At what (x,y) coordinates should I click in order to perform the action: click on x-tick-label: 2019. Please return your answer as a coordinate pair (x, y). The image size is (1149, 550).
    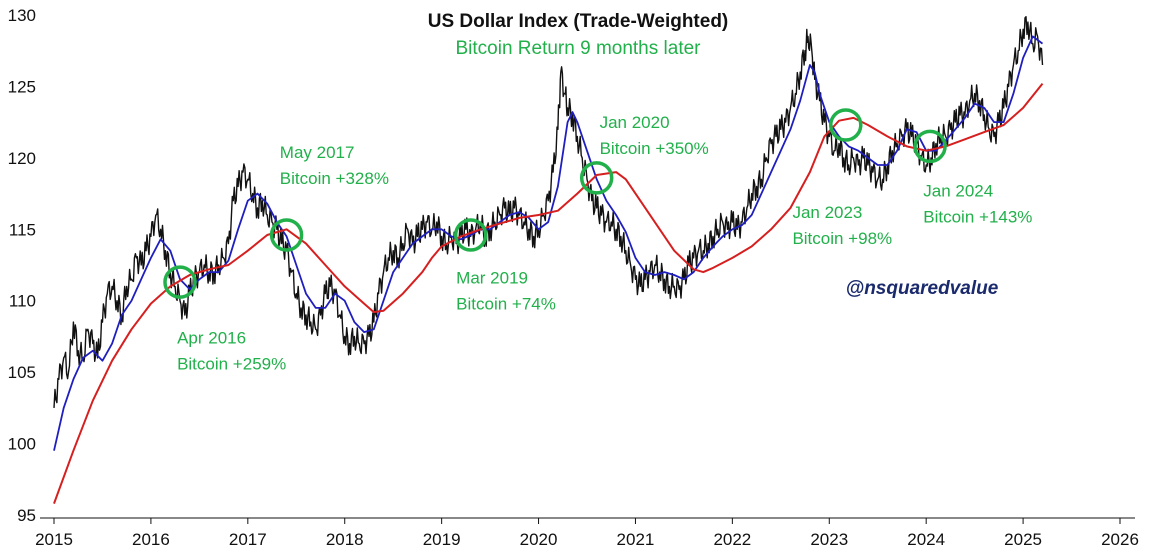
    Looking at the image, I should click on (442, 539).